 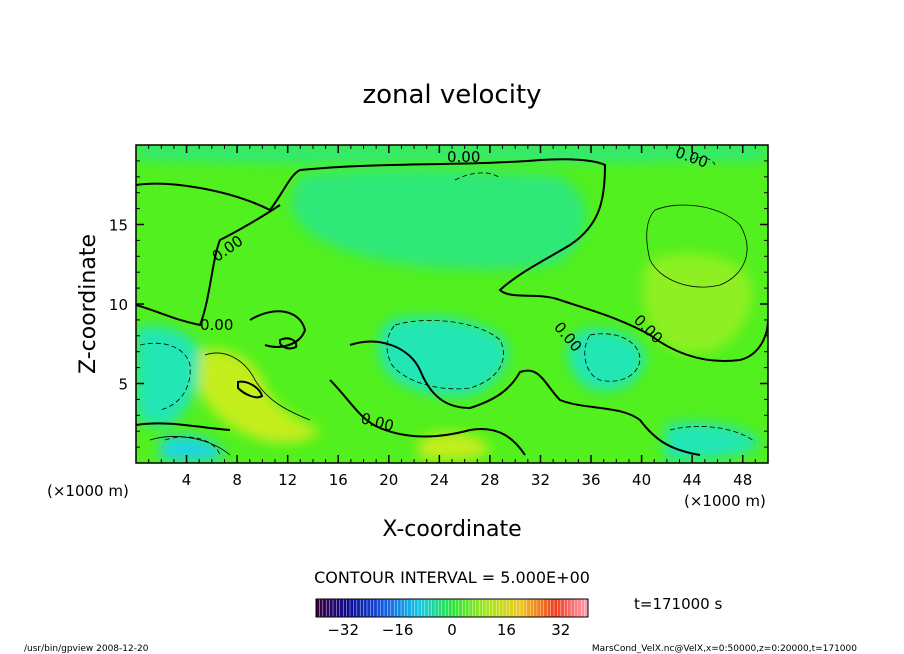 I want to click on zero-contour-mid, so click(x=663, y=330).